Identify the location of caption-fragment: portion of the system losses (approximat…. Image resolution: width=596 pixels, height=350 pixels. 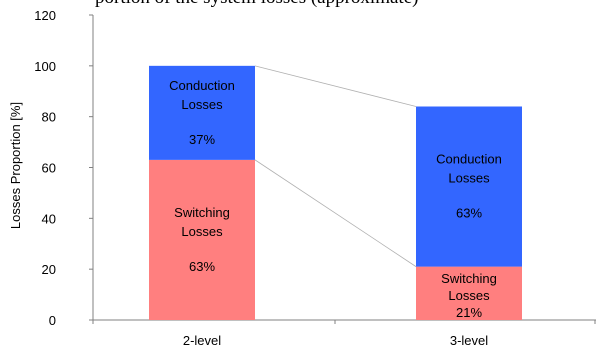
(345, 4).